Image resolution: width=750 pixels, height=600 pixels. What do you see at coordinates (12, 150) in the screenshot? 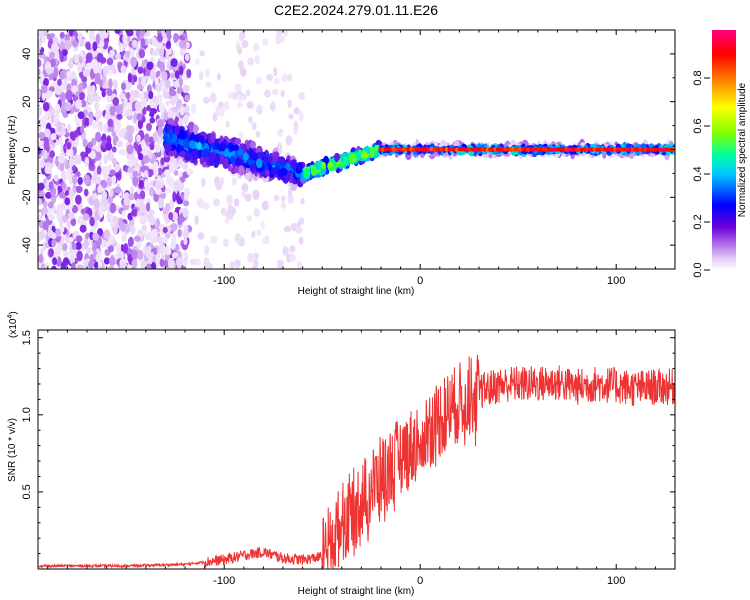
I see `spectrogram-y-axis-label: Frequency (Hz)` at bounding box center [12, 150].